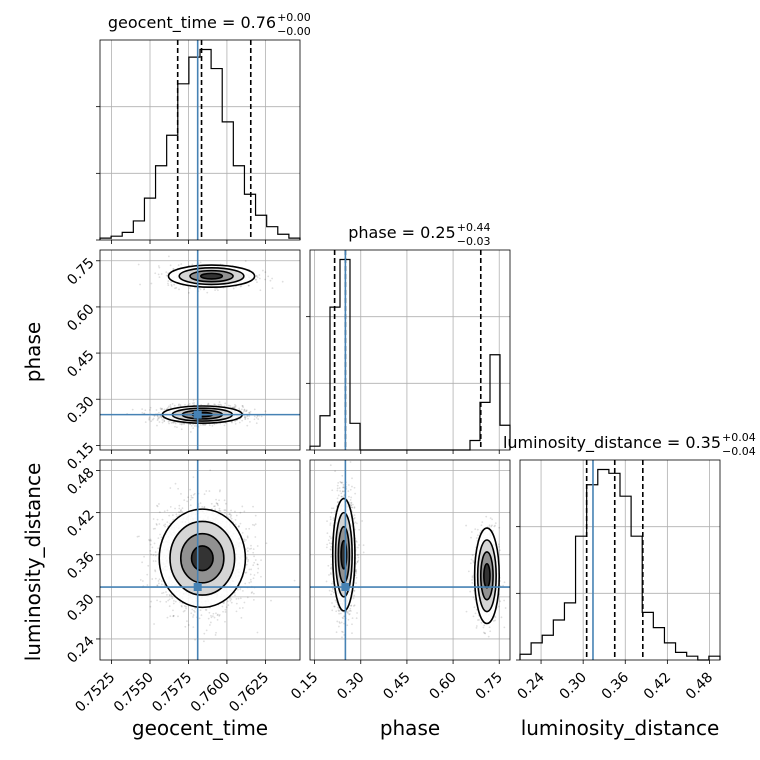 The width and height of the screenshot is (760, 760). What do you see at coordinates (197, 414) in the screenshot?
I see `truth-marker` at bounding box center [197, 414].